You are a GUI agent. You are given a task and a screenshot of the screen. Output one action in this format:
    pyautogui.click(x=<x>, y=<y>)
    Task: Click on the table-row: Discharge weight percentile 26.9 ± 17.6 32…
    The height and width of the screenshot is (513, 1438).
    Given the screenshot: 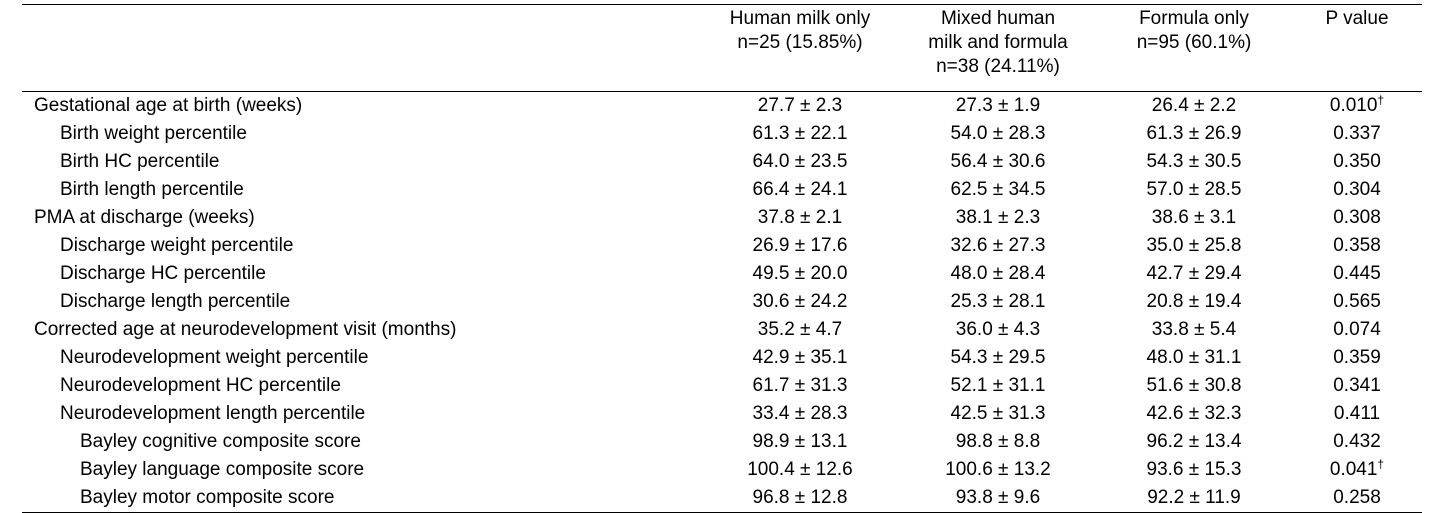 What is the action you would take?
    pyautogui.click(x=722, y=246)
    